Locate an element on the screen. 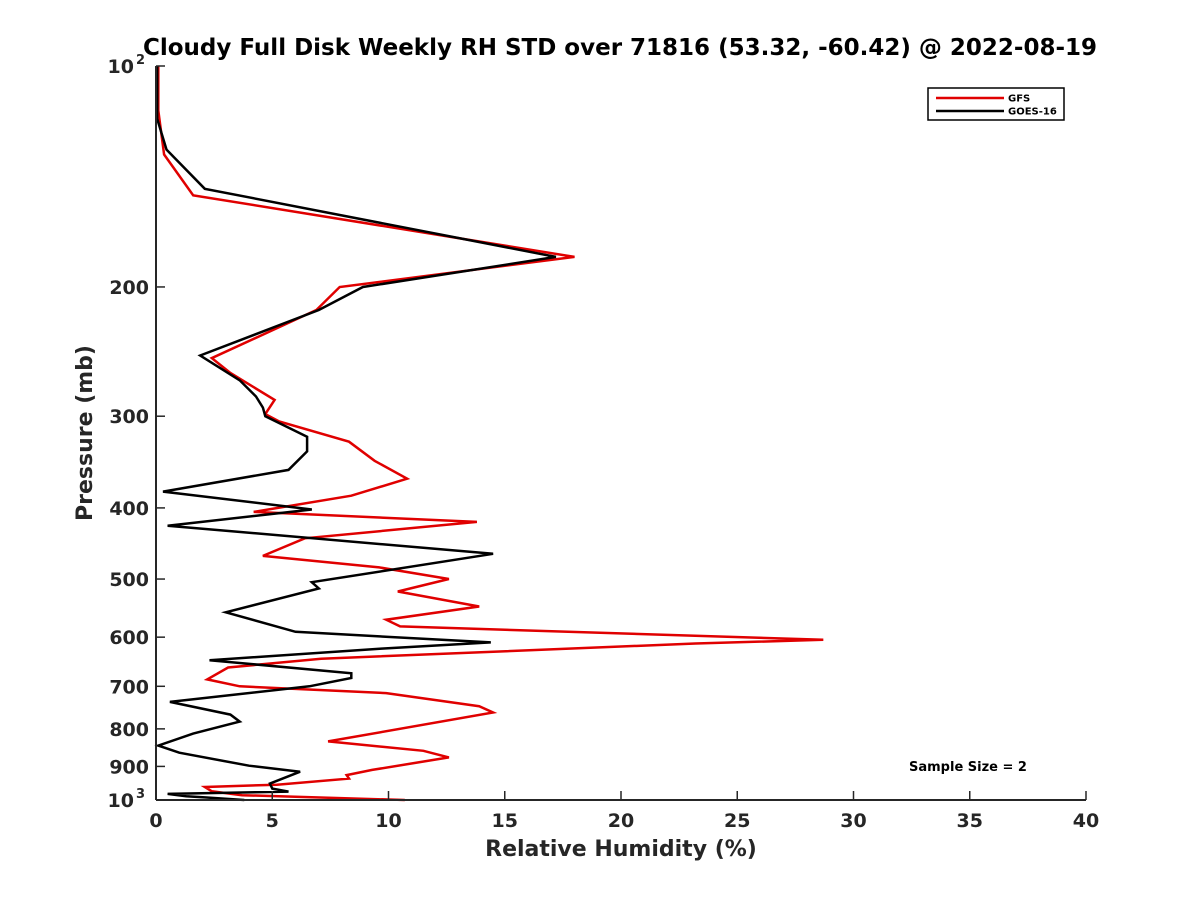  y-tick-label: 200 is located at coordinates (129, 288).